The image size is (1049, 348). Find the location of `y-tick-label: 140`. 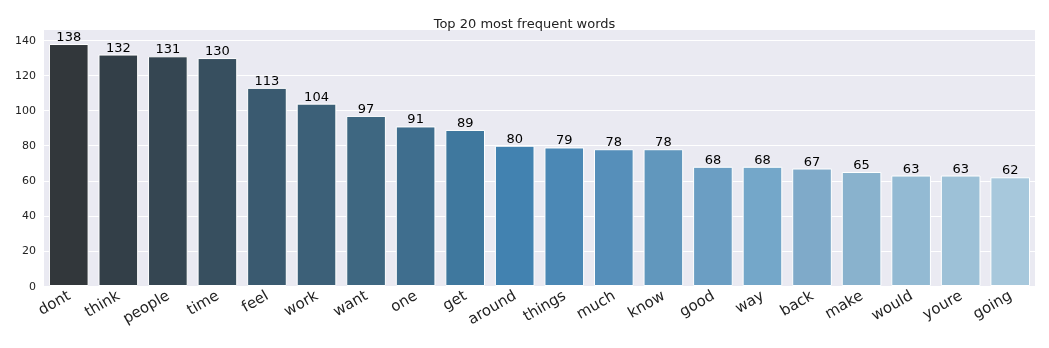

y-tick-label: 140 is located at coordinates (25, 41).